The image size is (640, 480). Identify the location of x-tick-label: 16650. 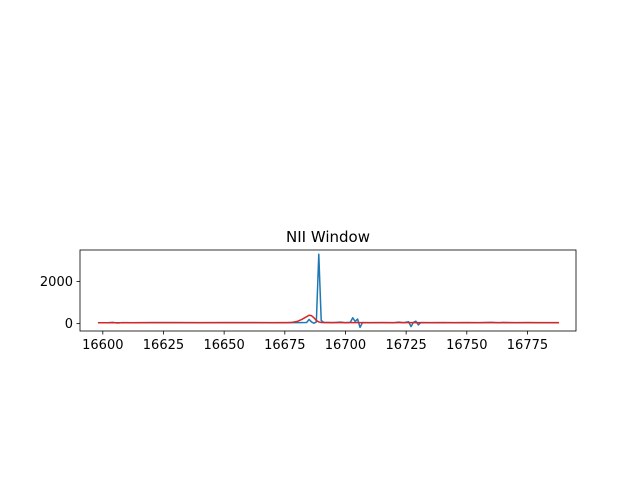
(223, 345).